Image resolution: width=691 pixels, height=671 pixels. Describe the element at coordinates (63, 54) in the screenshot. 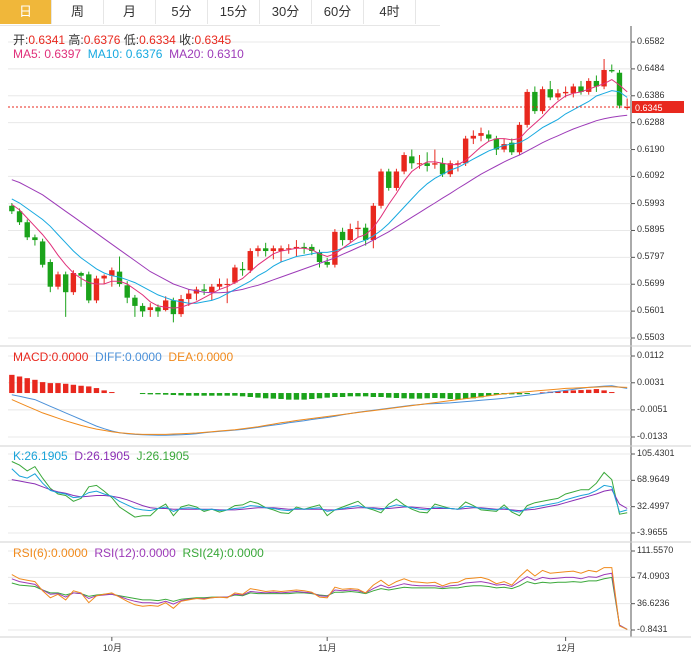

I see `ma5-value: 0.6397` at that location.